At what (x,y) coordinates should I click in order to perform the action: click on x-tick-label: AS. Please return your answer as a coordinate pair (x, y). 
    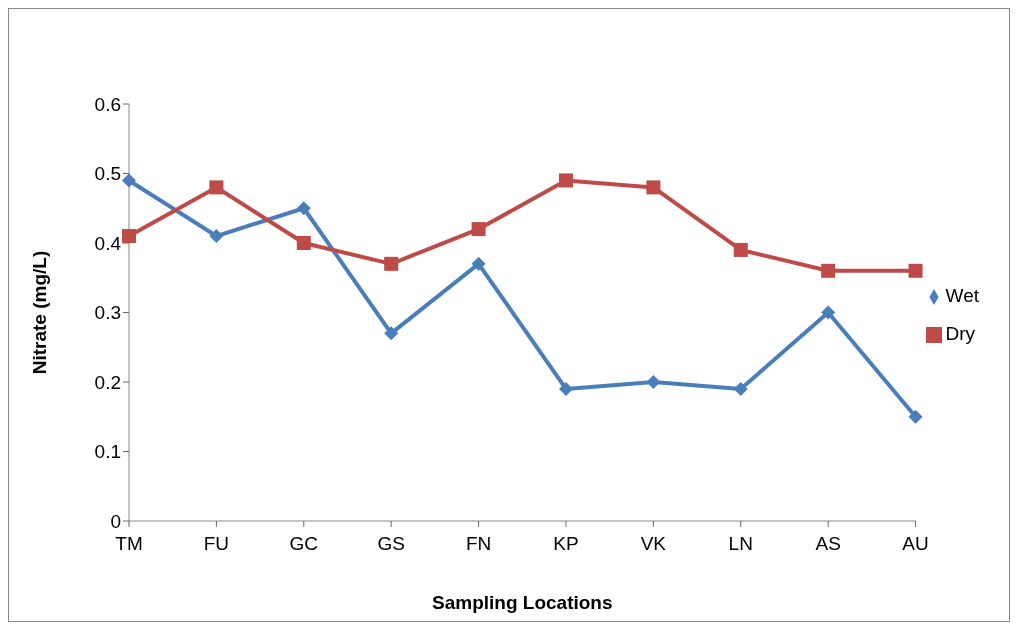
    Looking at the image, I should click on (828, 544).